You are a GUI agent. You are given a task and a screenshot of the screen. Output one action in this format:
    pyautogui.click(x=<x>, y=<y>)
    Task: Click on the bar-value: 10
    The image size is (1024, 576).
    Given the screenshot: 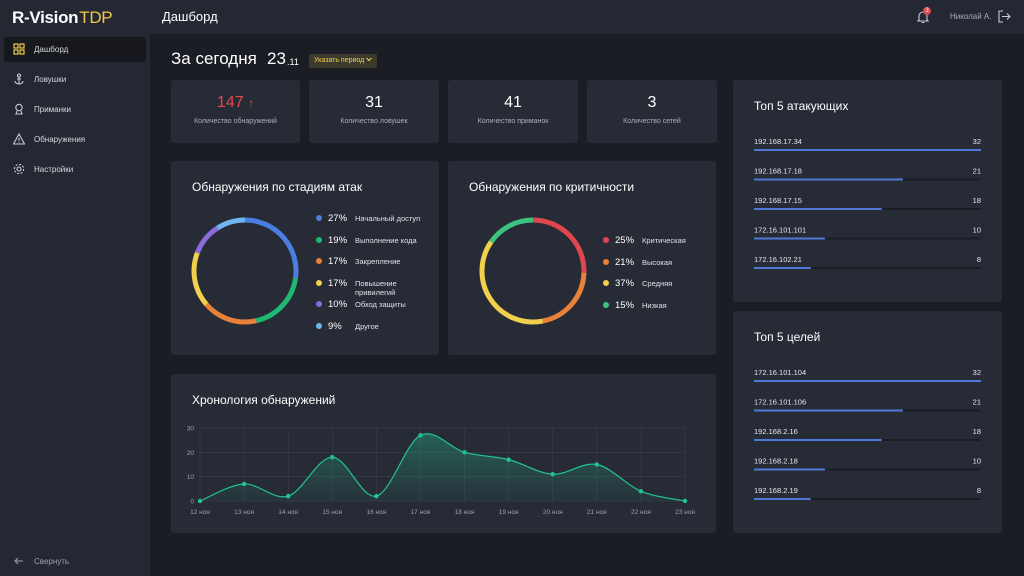 What is the action you would take?
    pyautogui.click(x=977, y=230)
    